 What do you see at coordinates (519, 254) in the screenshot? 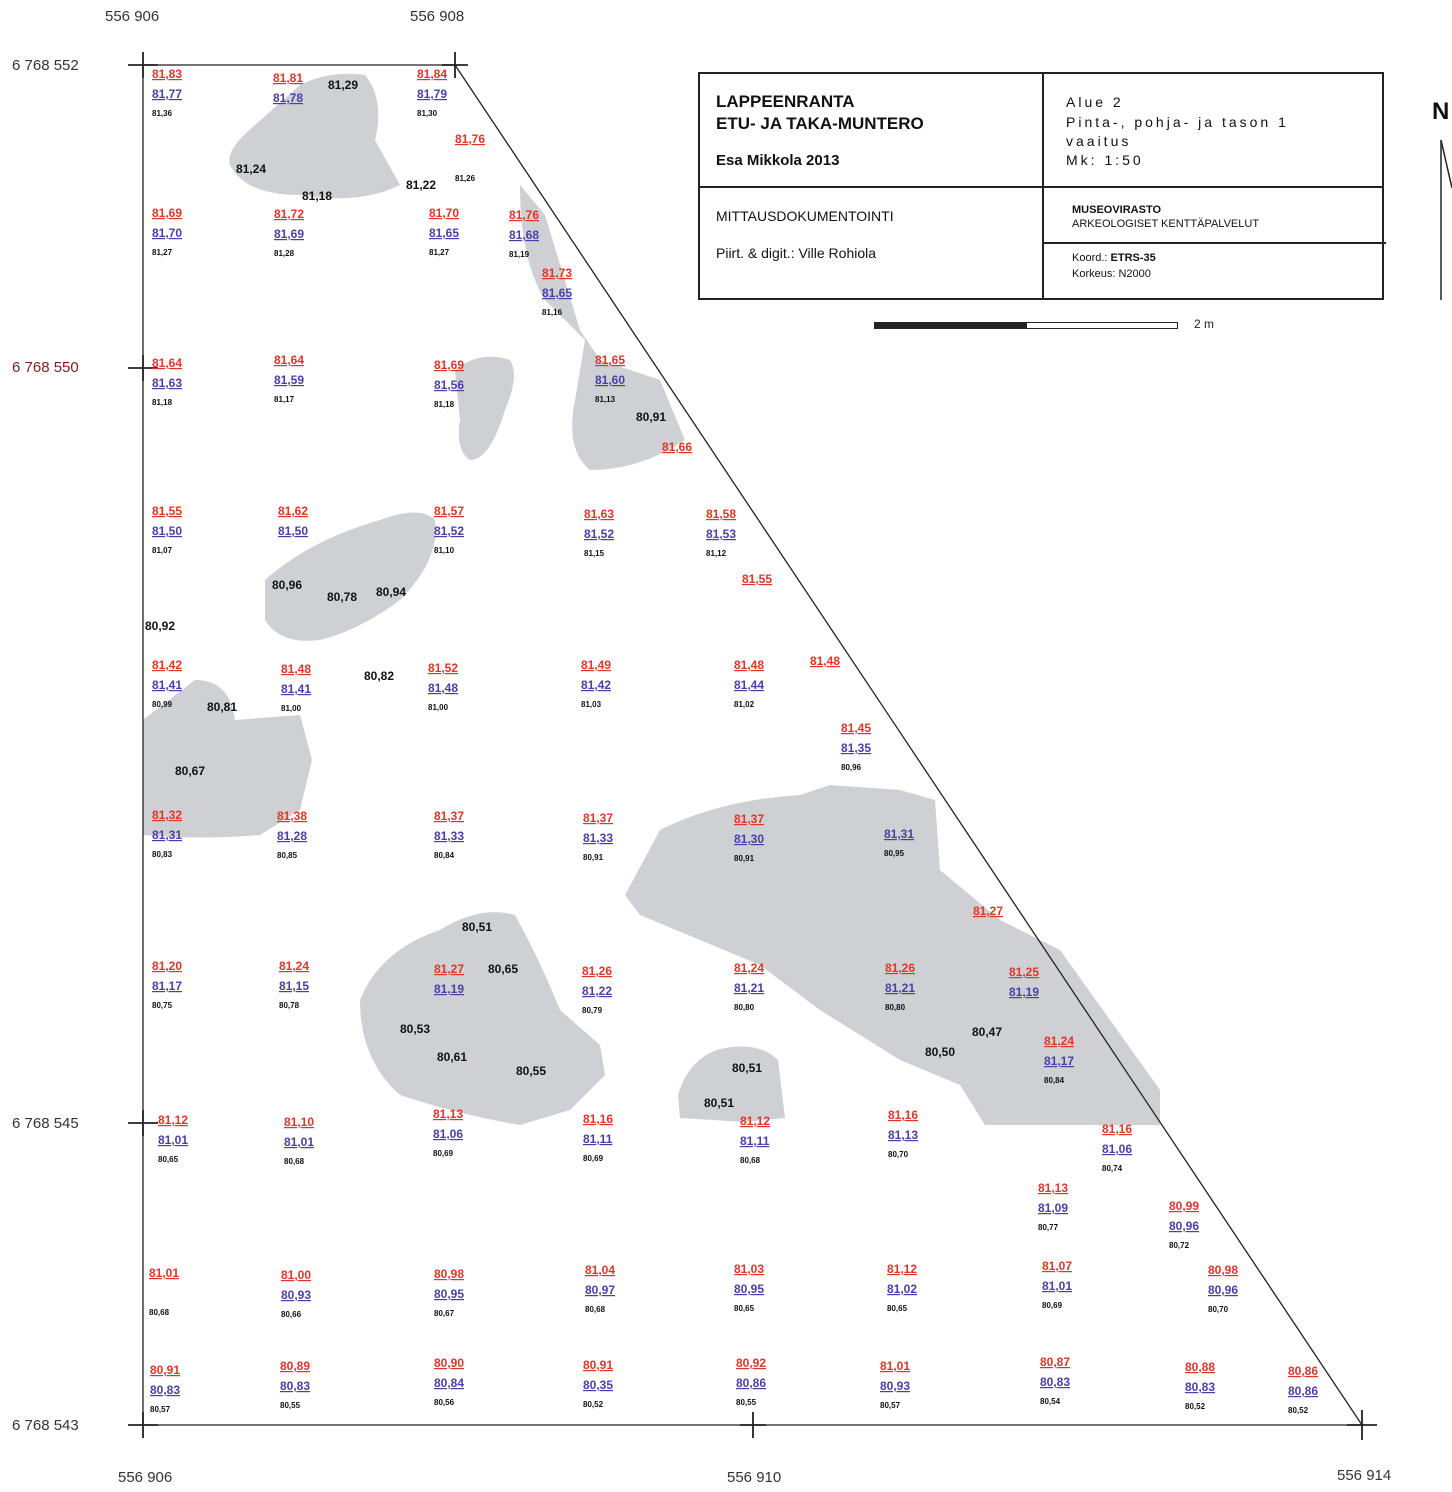
I see `level1-level: 81,19` at bounding box center [519, 254].